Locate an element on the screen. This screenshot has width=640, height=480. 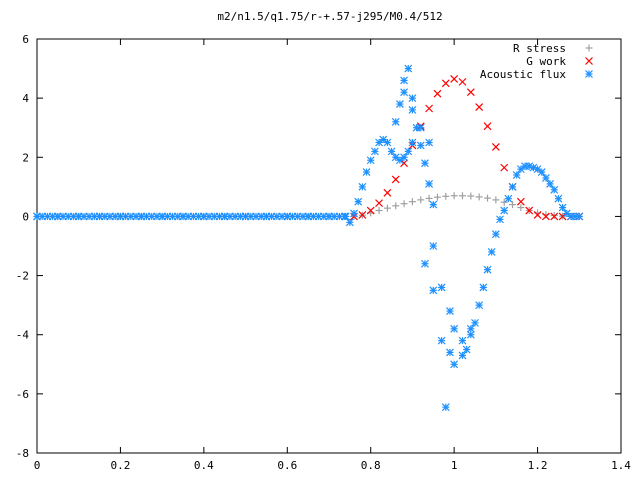
legend-marker-r-stress is located at coordinates (589, 48).